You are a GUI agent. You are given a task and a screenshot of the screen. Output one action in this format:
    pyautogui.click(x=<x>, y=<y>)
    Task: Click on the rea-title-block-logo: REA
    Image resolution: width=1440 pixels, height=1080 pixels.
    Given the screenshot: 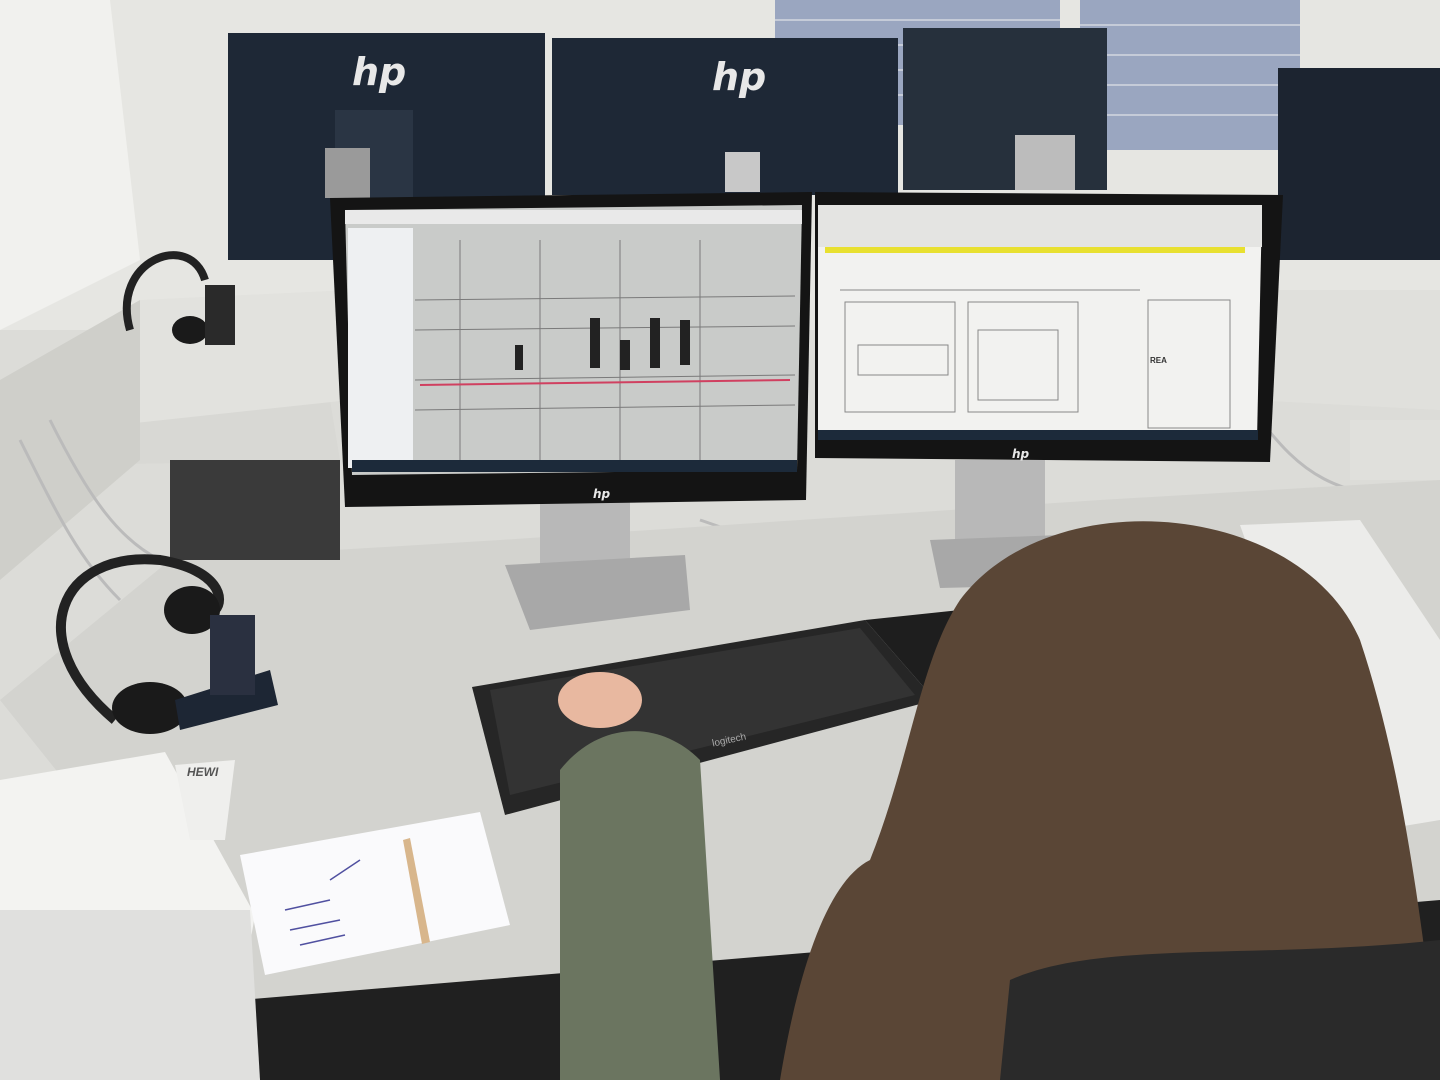 What is the action you would take?
    pyautogui.click(x=1158, y=360)
    